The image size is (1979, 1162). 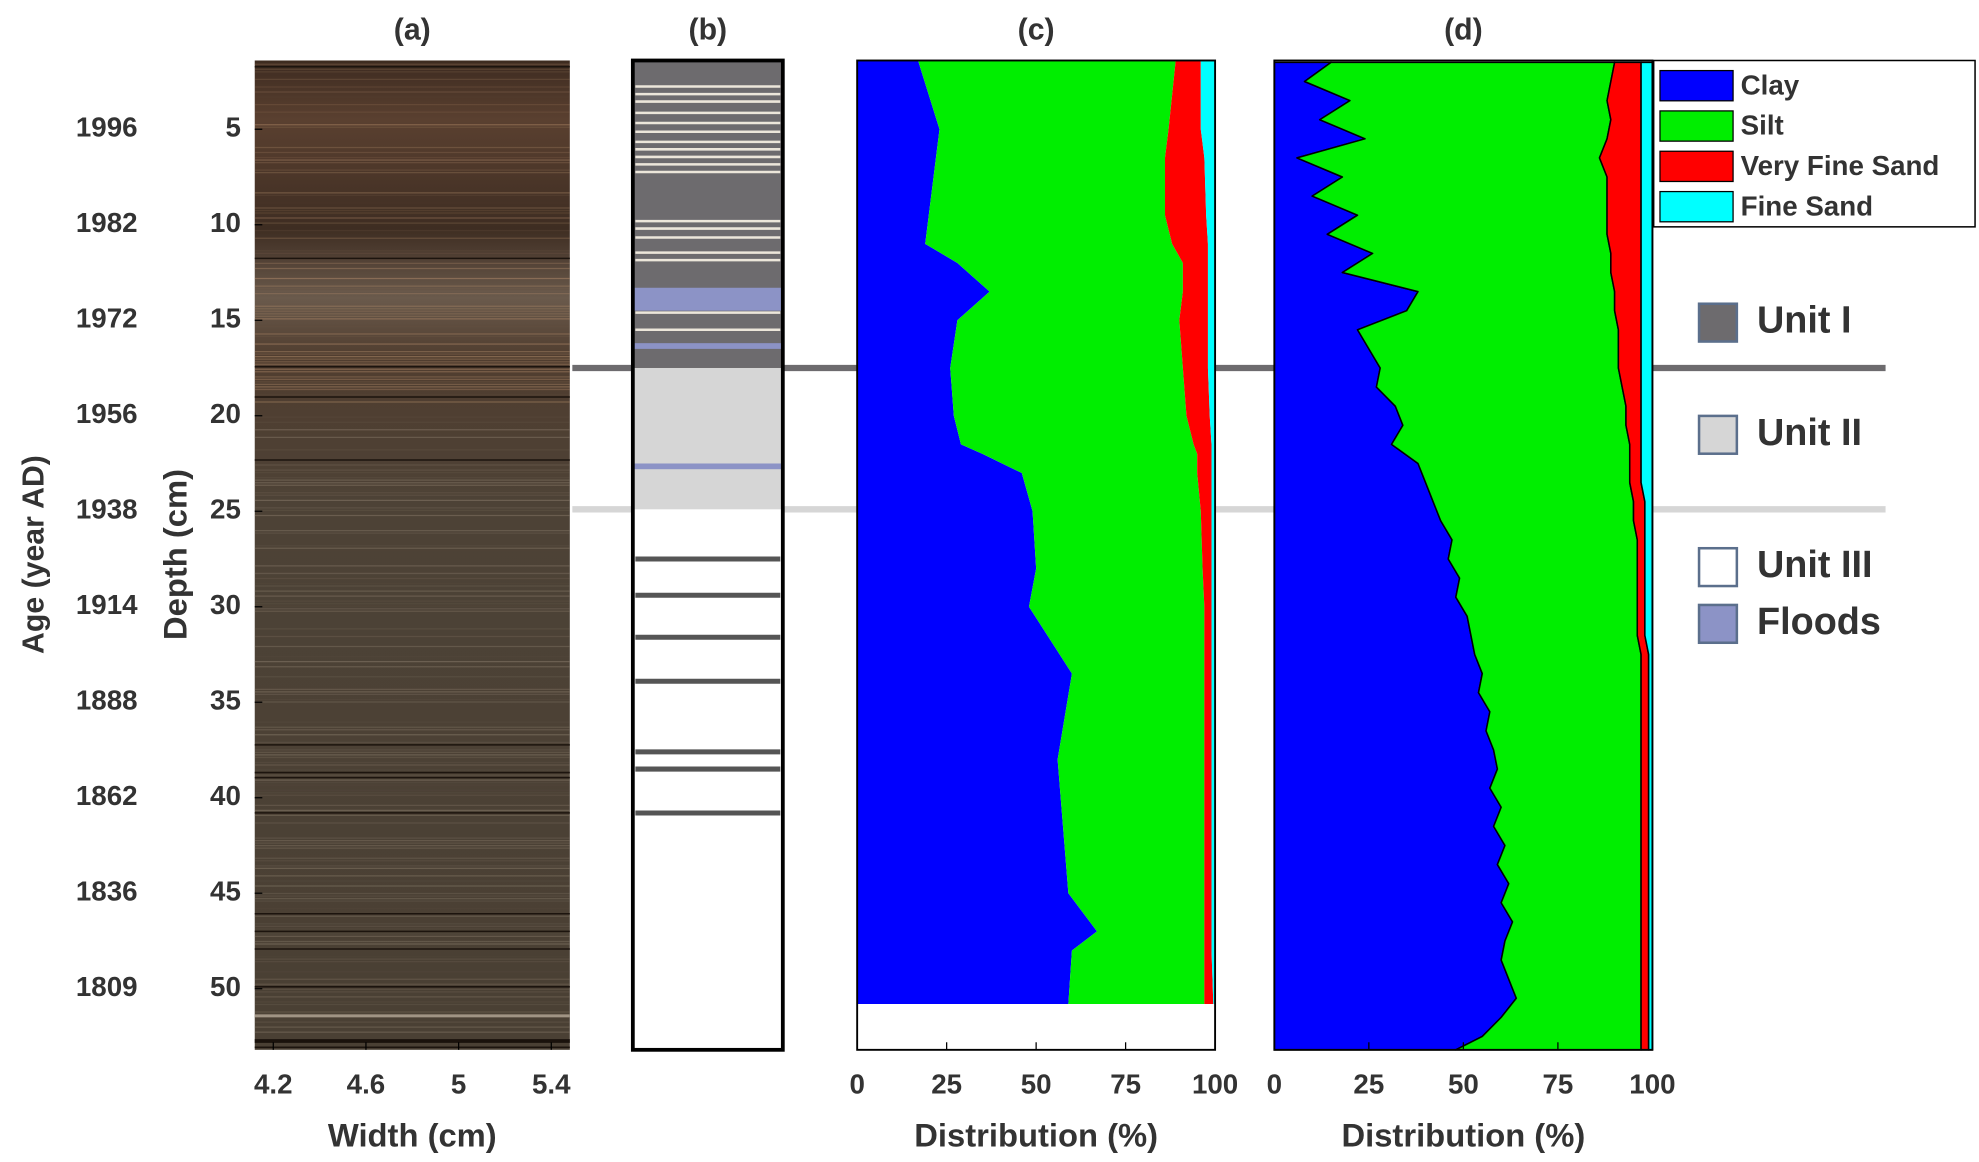 I want to click on y-tick-label: 50, so click(x=225, y=986).